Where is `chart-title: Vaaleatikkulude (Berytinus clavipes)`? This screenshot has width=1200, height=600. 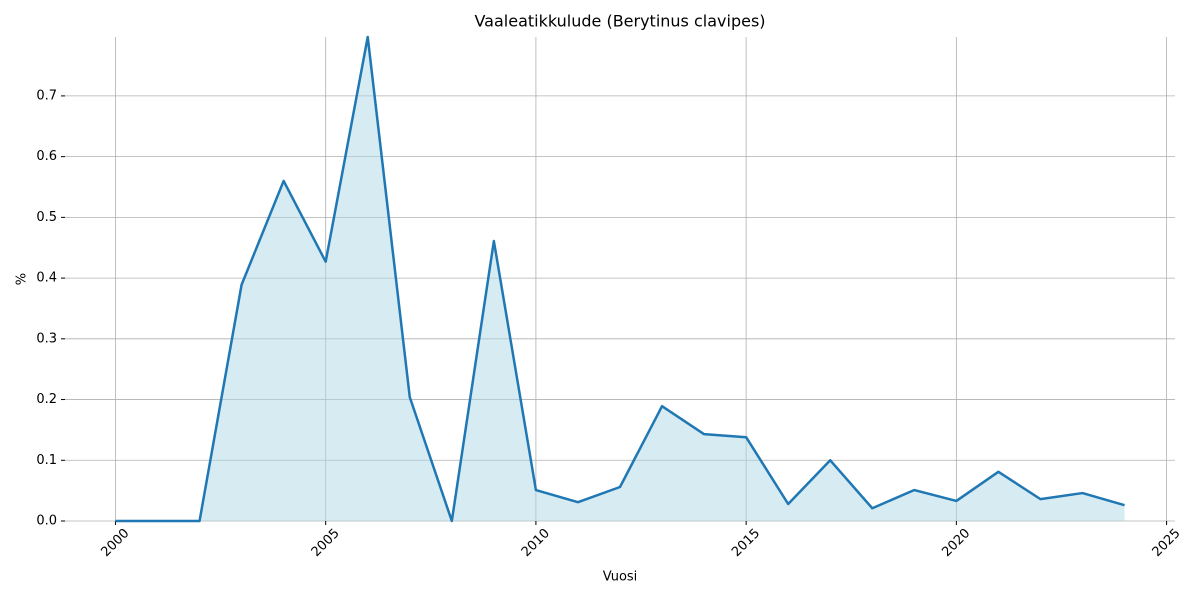
chart-title: Vaaleatikkulude (Berytinus clavipes) is located at coordinates (619, 21).